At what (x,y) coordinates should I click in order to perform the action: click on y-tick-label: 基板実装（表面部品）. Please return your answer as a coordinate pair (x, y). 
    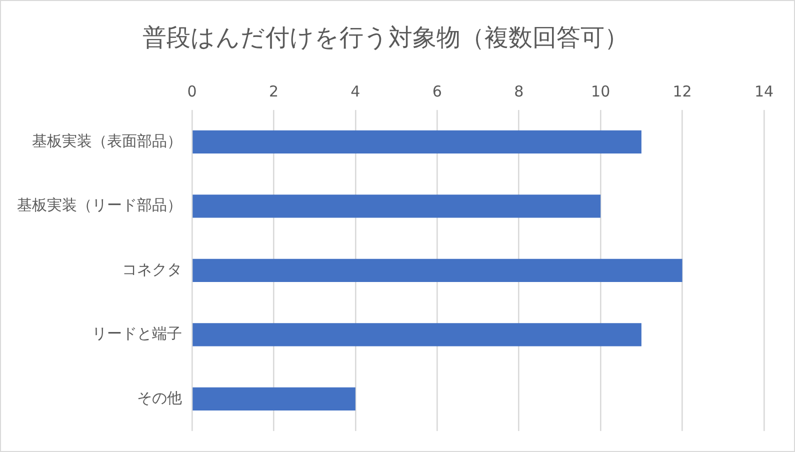
    Looking at the image, I should click on (107, 141).